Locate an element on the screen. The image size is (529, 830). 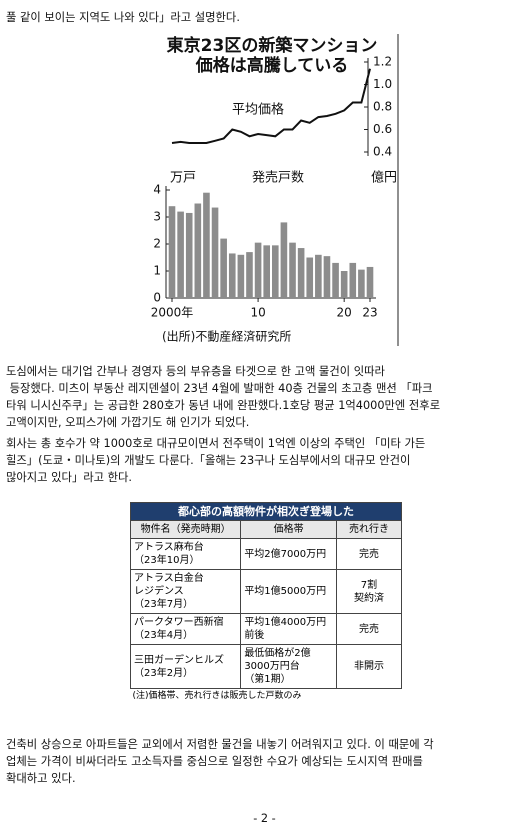
series-label: 平均価格 is located at coordinates (258, 110).